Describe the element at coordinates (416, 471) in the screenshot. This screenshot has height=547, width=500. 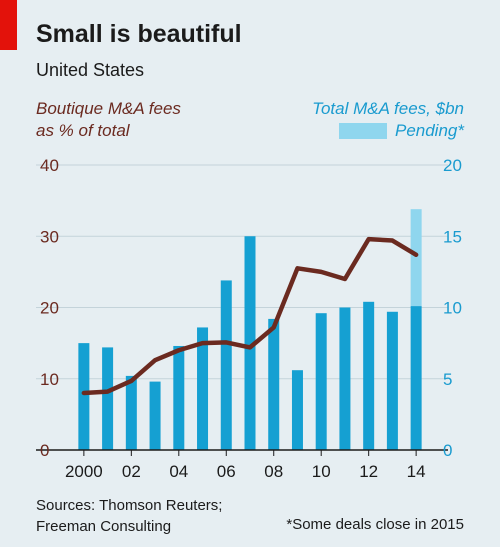
I see `x-tick-label: 14` at that location.